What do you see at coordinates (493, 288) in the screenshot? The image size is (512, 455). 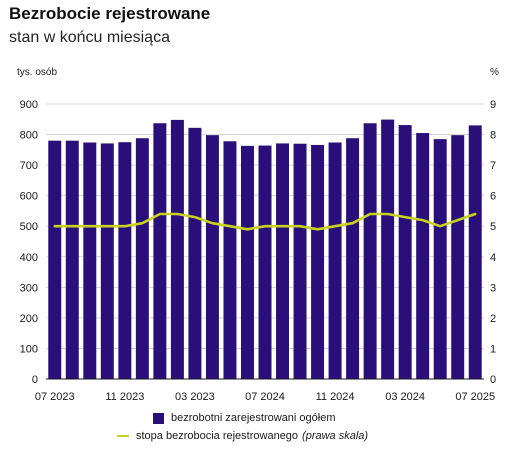 I see `y-tick-label-right: 3` at bounding box center [493, 288].